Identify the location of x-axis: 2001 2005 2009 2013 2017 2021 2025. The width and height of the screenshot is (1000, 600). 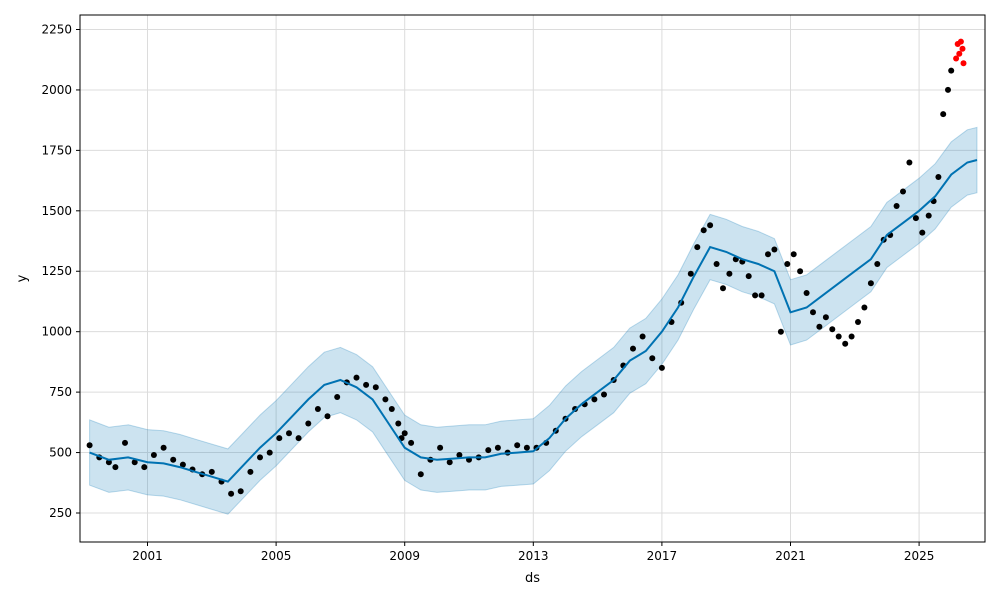
(533, 552).